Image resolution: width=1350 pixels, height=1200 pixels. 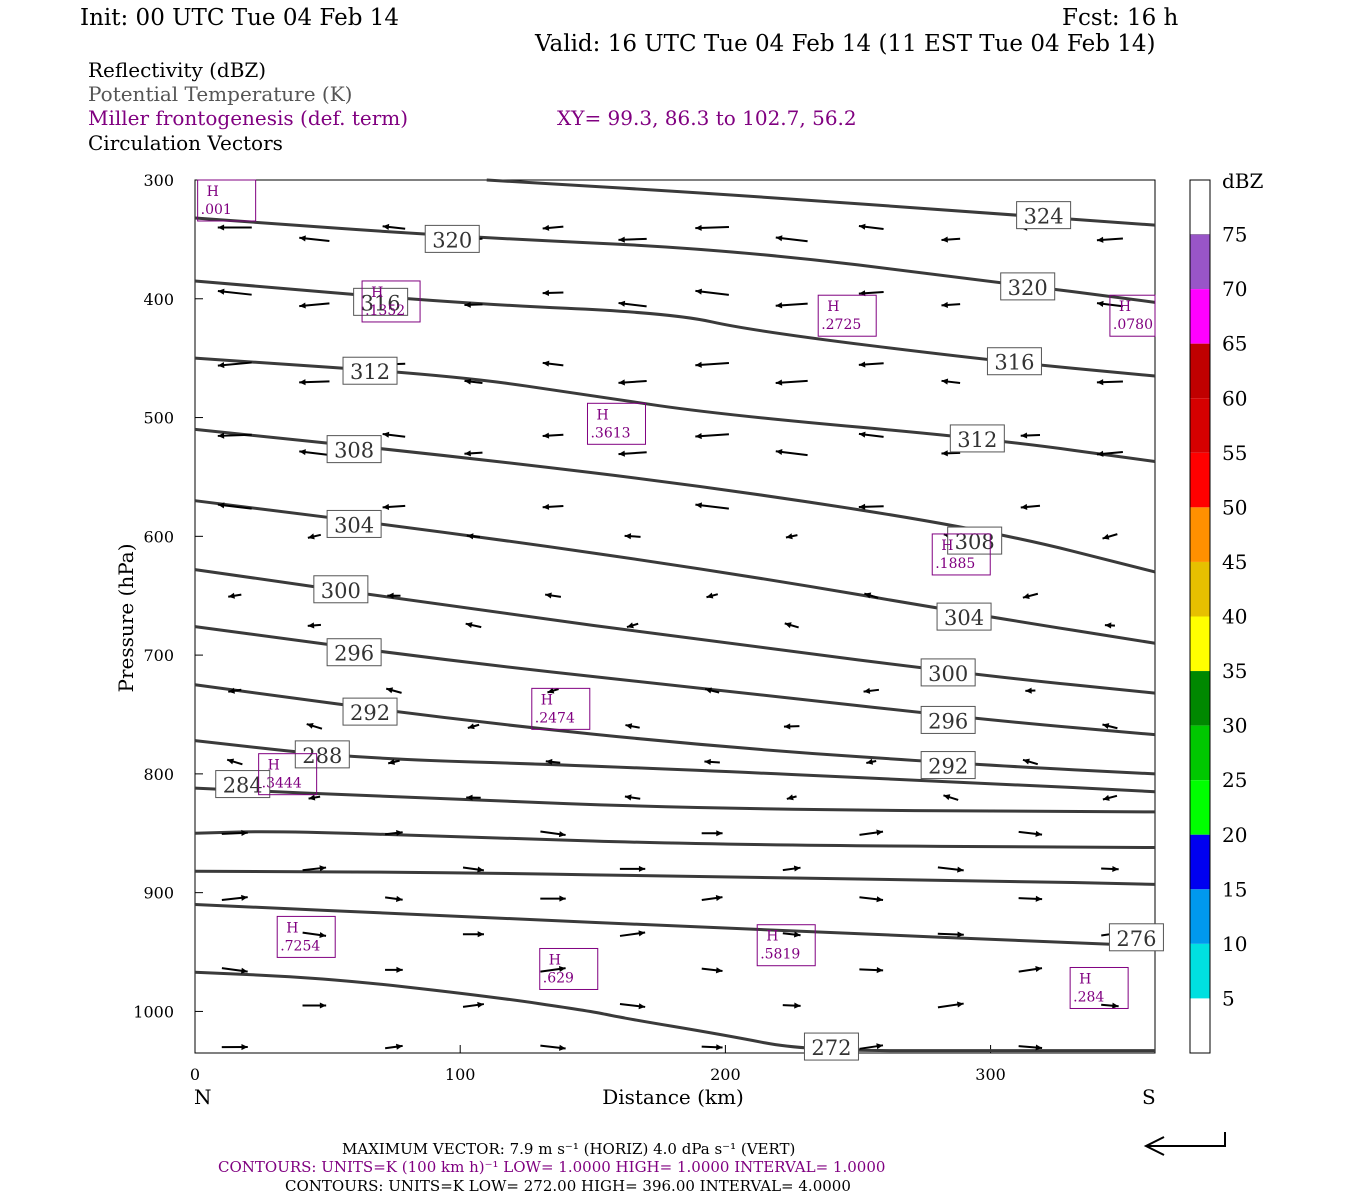 I want to click on contour-label: 320, so click(x=1028, y=288).